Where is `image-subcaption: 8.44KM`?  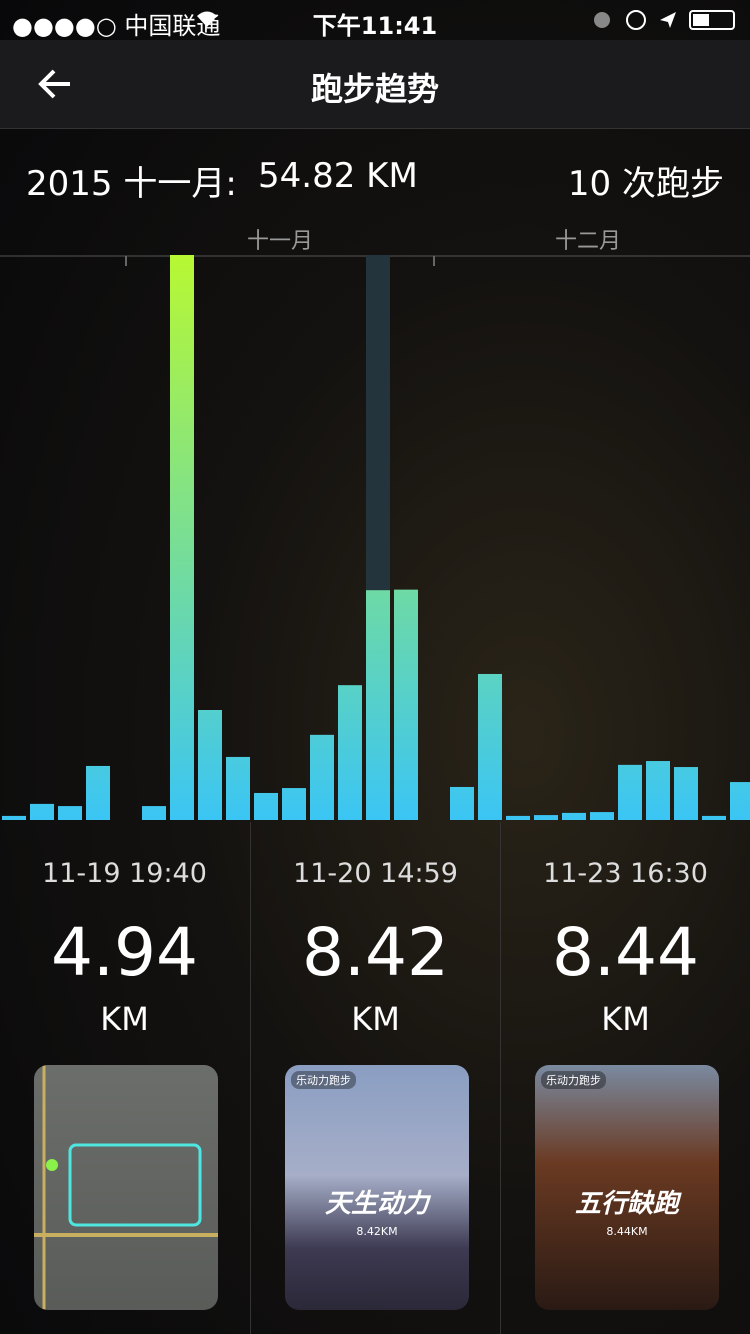
image-subcaption: 8.44KM is located at coordinates (627, 1231).